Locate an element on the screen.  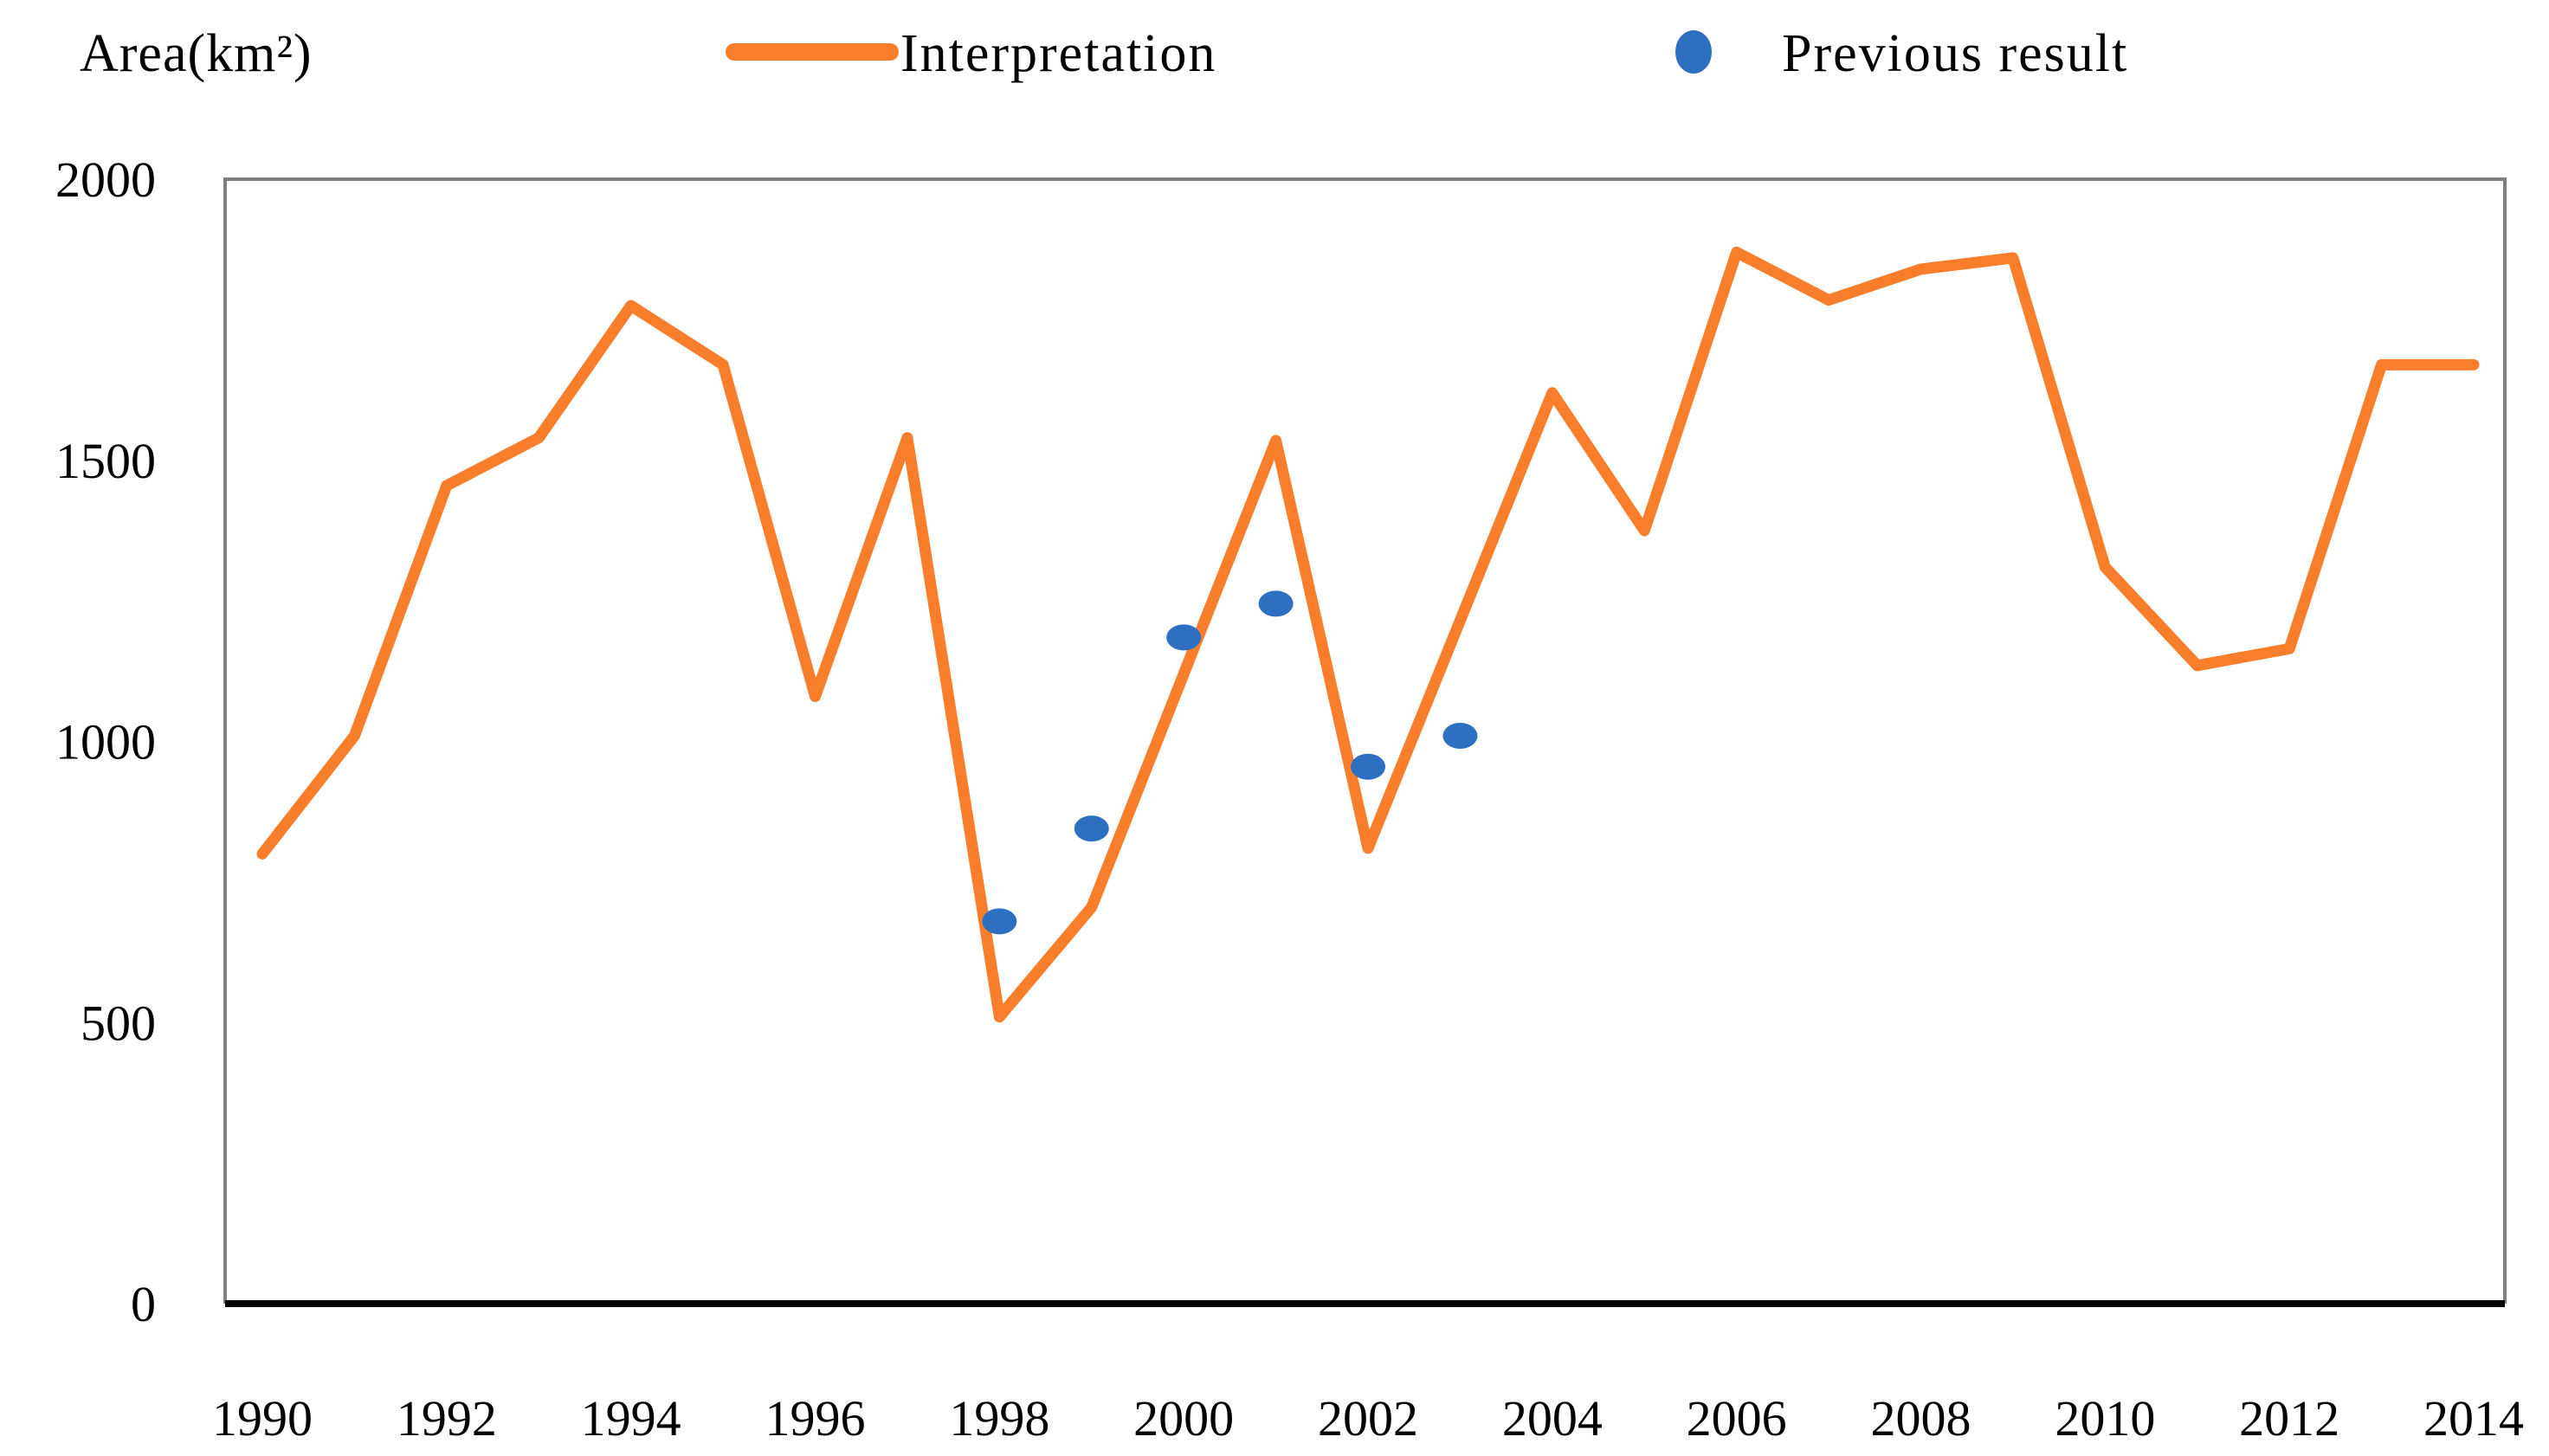
y-axis-tick-labels: 0 500 1000 1500 2000 is located at coordinates (105, 741).